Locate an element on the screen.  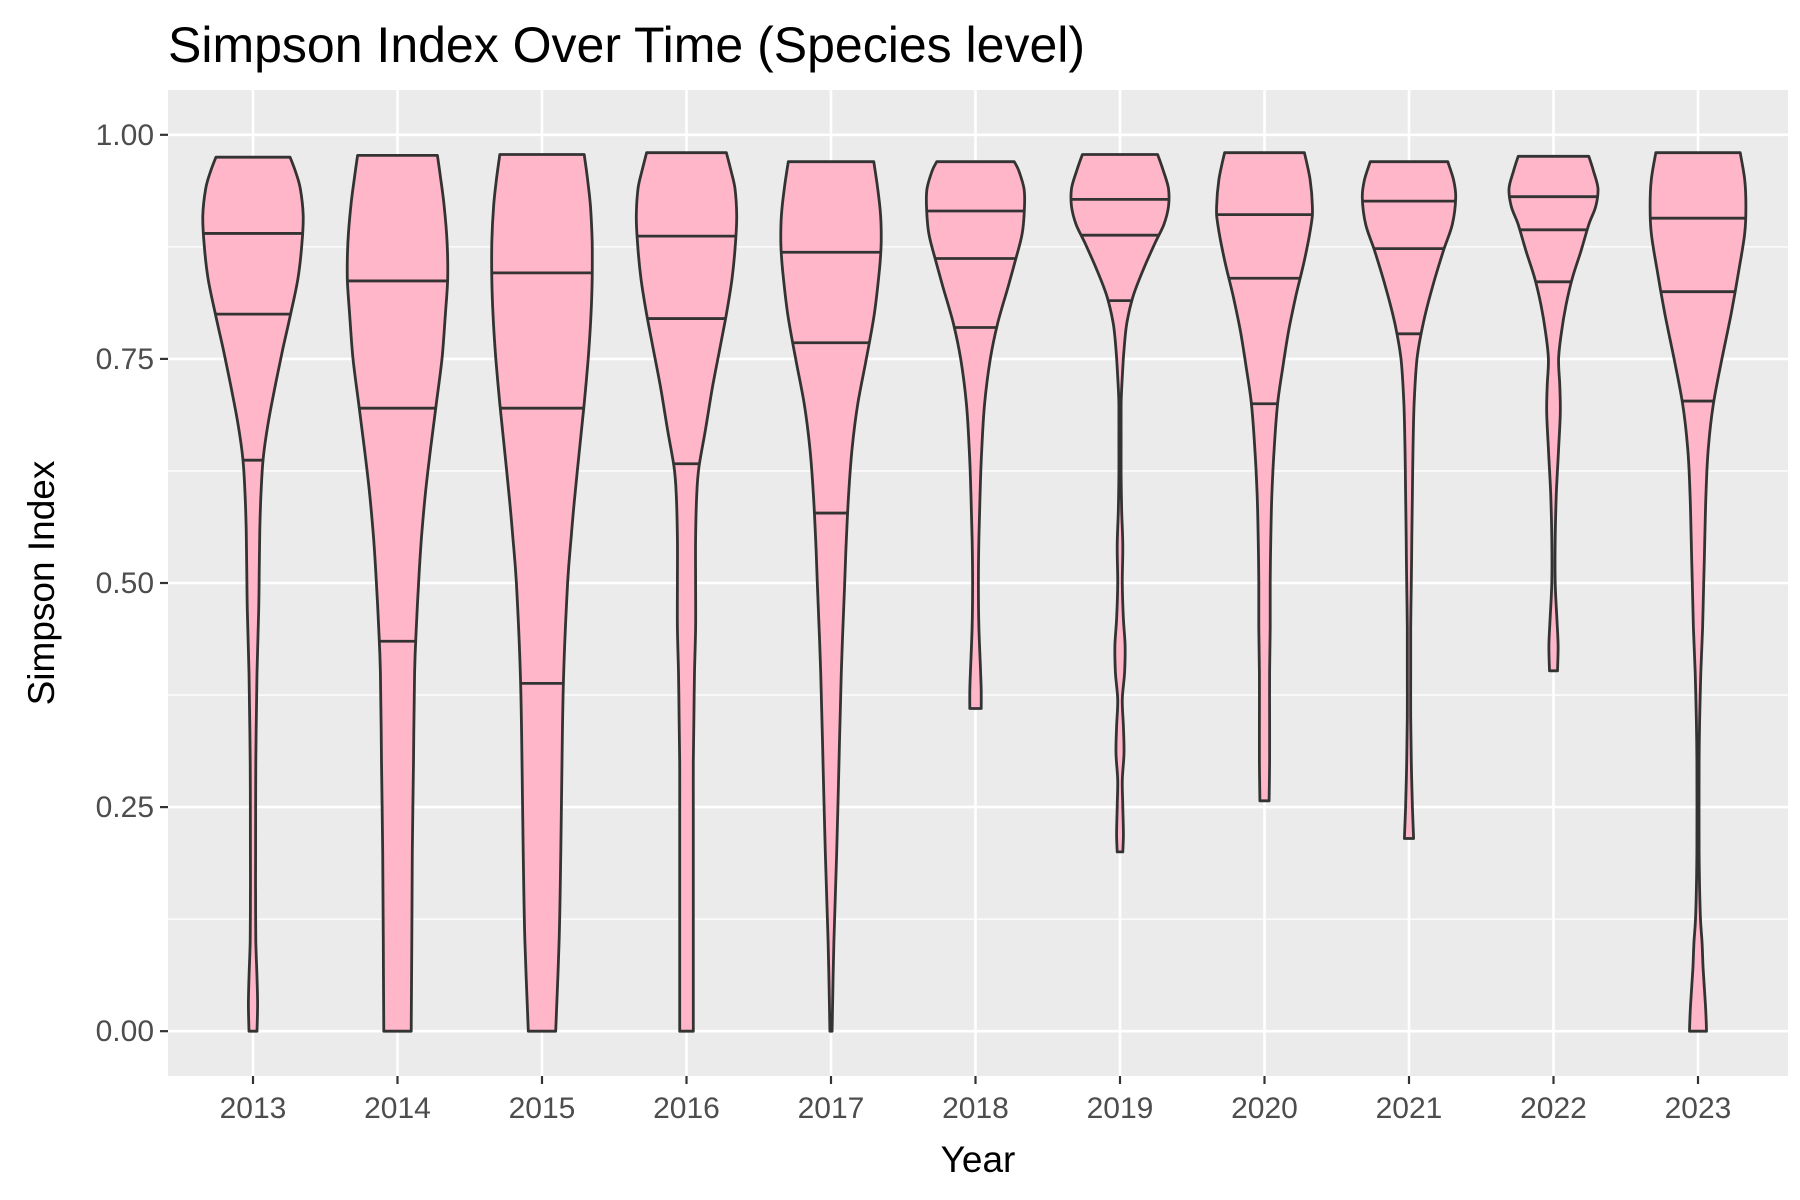
violin-2014 is located at coordinates (397, 593).